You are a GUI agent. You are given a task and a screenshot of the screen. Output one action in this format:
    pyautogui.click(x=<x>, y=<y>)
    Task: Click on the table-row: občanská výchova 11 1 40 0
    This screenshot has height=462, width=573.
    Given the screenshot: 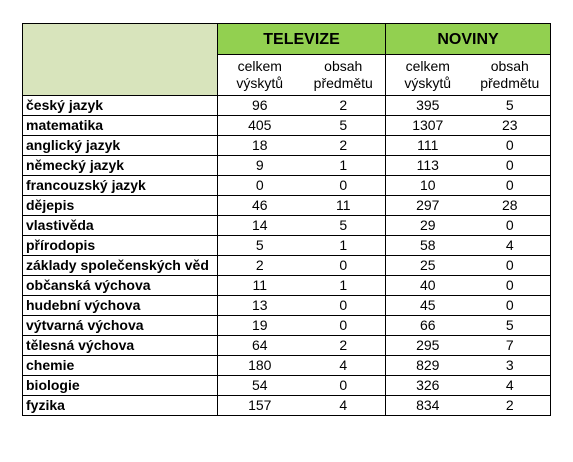 What is the action you would take?
    pyautogui.click(x=287, y=285)
    